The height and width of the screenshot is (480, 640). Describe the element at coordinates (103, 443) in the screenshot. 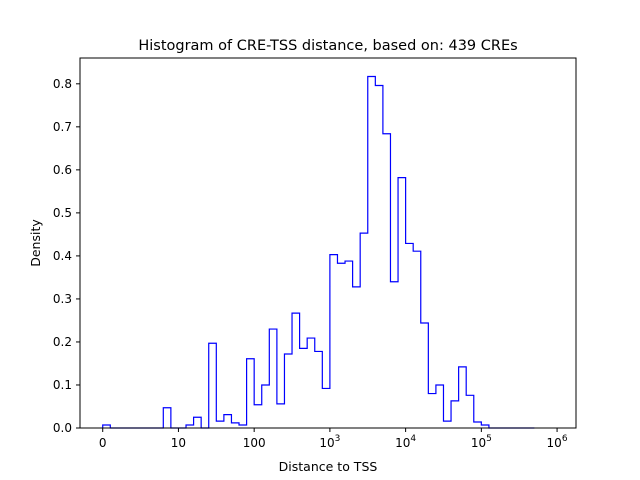

I see `x-tick-label: 0` at that location.